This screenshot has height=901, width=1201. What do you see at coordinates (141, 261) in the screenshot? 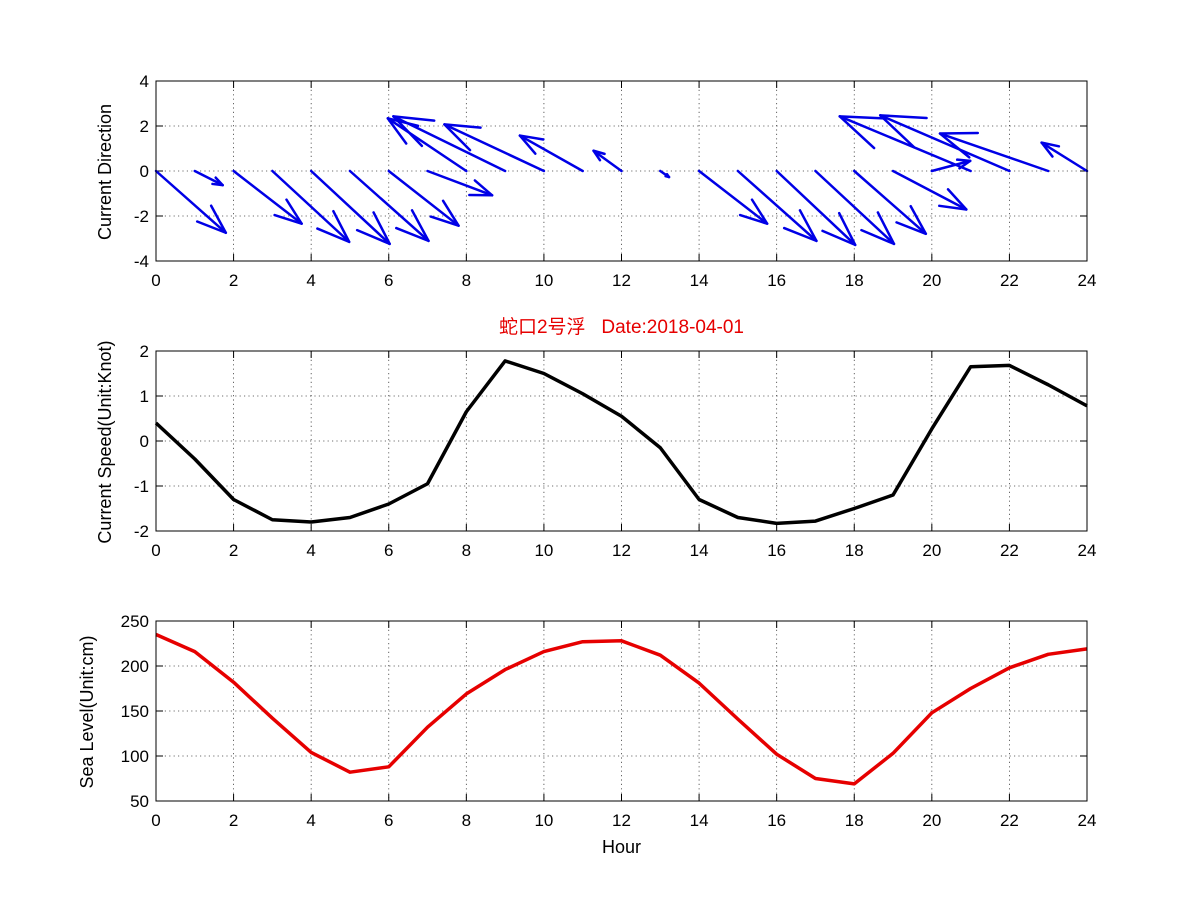
I see `y-tick-label: -4` at bounding box center [141, 261].